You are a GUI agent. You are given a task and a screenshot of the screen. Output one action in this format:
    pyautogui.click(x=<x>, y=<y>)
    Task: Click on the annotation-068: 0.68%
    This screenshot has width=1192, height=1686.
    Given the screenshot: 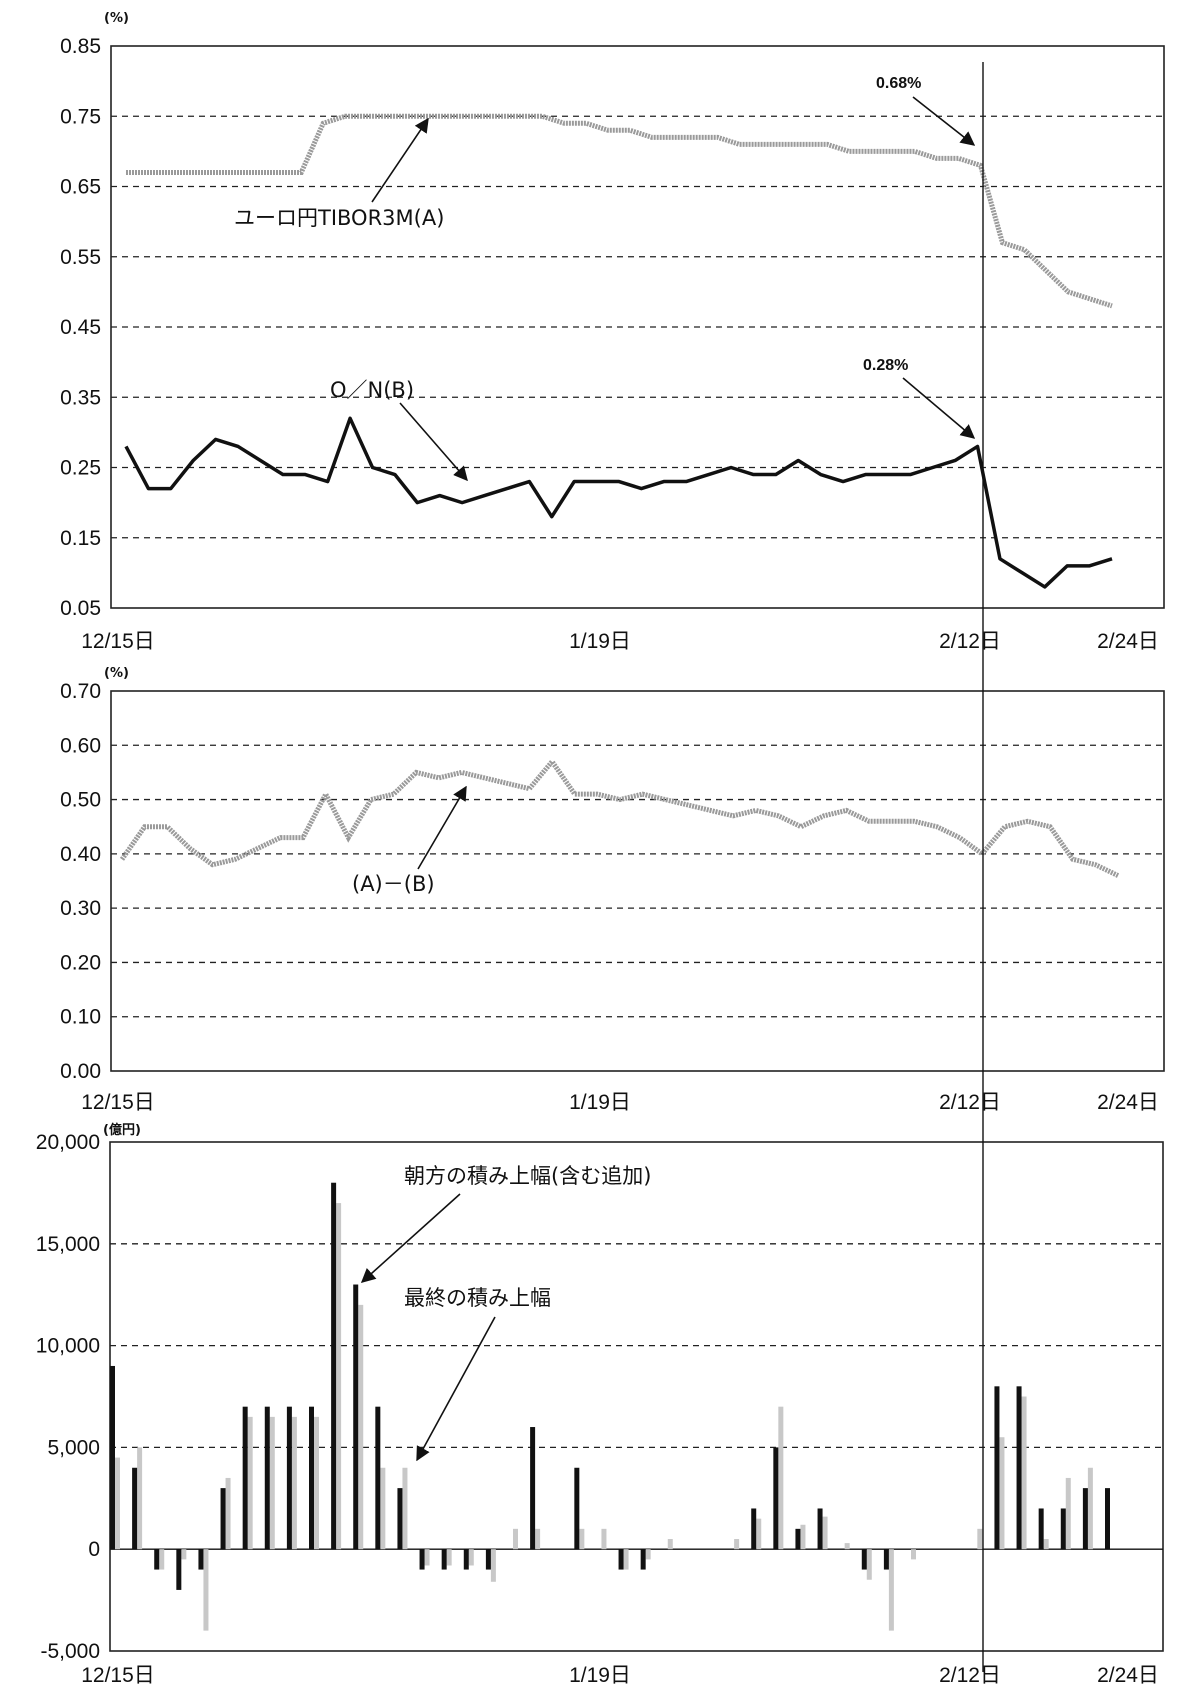 What is the action you would take?
    pyautogui.click(x=898, y=83)
    